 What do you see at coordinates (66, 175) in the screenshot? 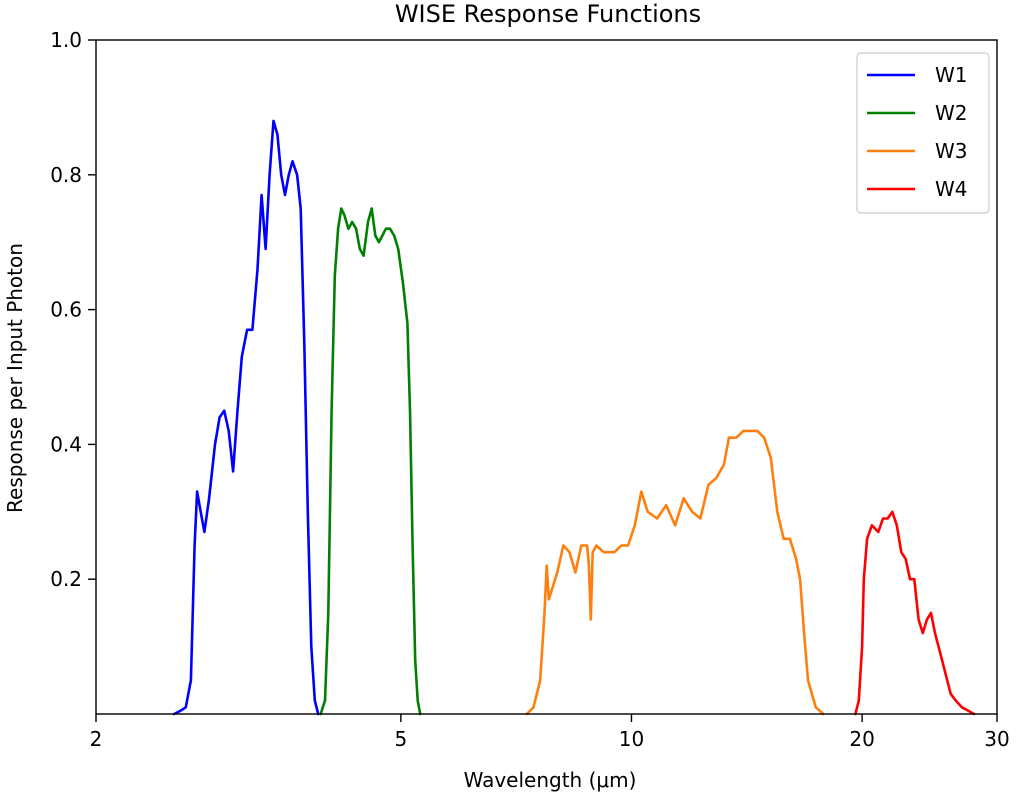
I see `y-tick-label: 0.8` at bounding box center [66, 175].